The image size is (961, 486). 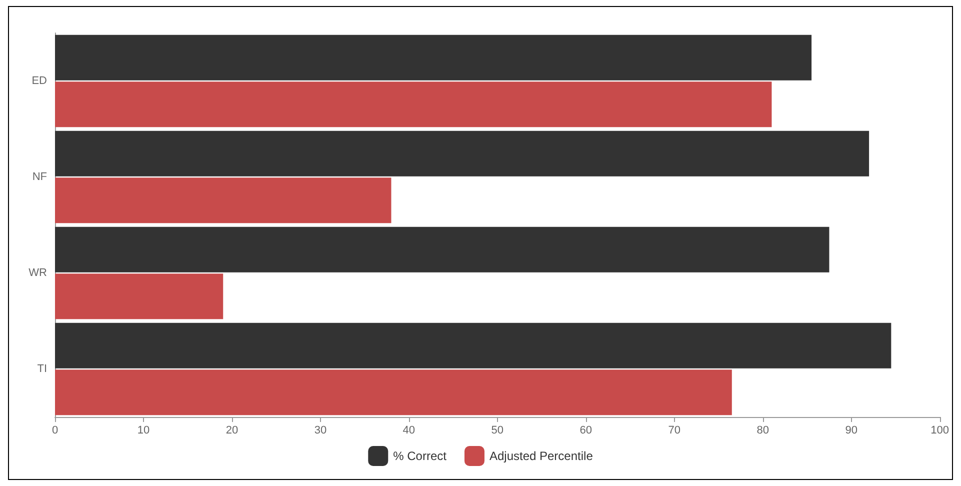 I want to click on y-tick-label: ED, so click(x=40, y=81).